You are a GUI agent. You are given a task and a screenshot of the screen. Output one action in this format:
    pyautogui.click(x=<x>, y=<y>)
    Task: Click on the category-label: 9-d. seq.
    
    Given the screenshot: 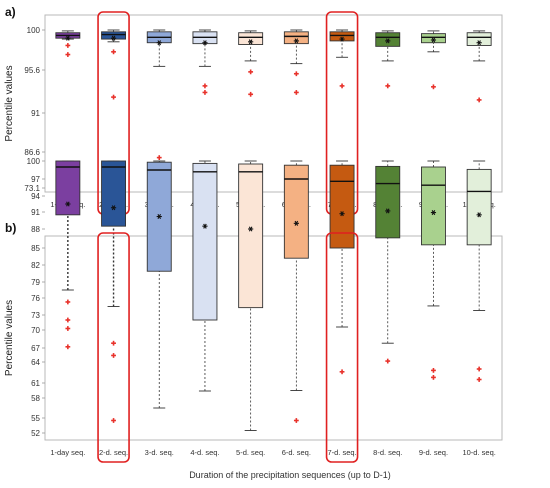 What is the action you would take?
    pyautogui.click(x=433, y=452)
    